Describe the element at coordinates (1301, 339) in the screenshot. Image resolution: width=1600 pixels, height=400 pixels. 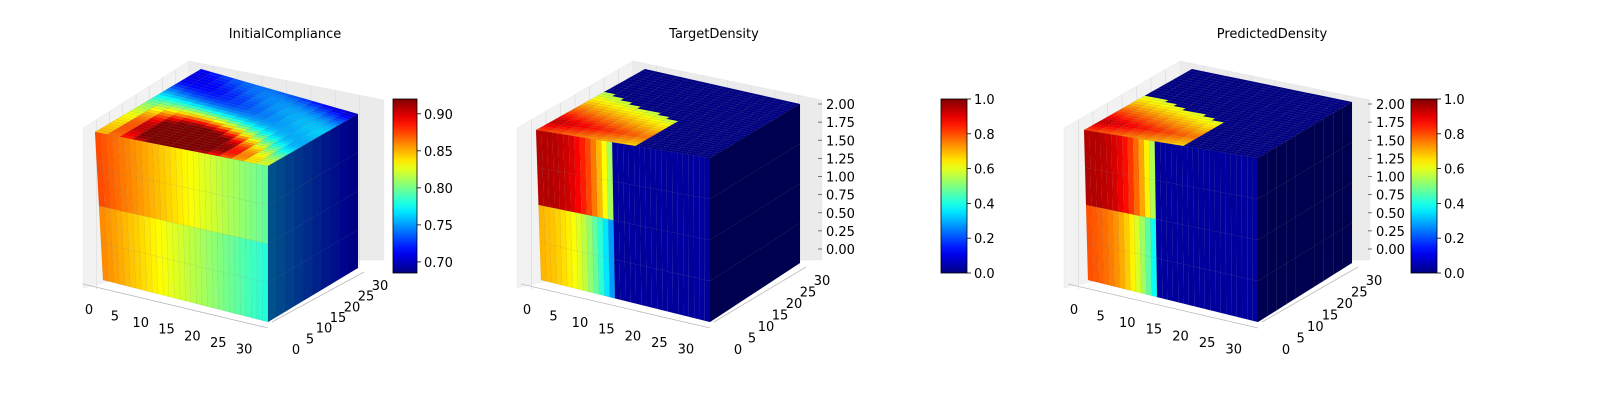
I see `y-tick-label: 5` at that location.